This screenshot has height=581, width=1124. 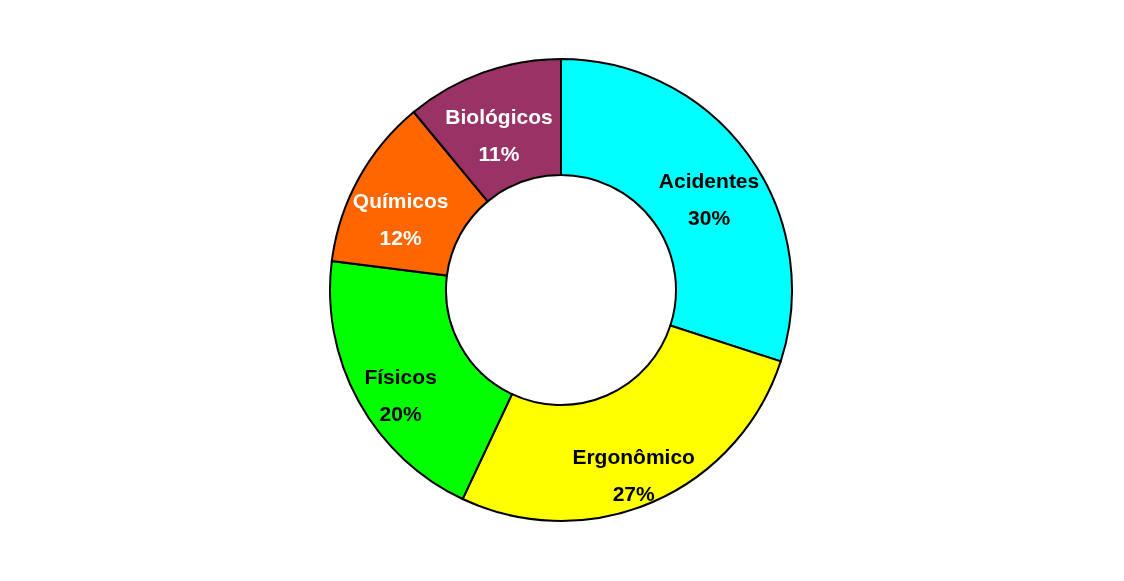 What do you see at coordinates (400, 237) in the screenshot?
I see `data-label: 12%` at bounding box center [400, 237].